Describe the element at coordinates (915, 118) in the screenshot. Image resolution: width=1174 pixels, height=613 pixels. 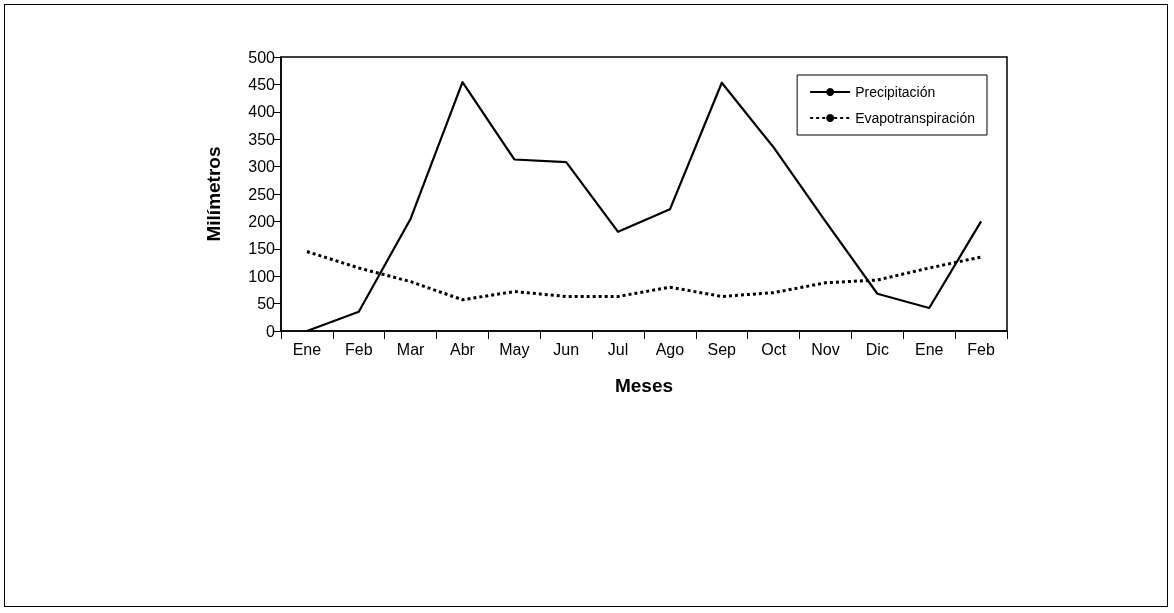
I see `legend-label: Evapotranspiración` at that location.